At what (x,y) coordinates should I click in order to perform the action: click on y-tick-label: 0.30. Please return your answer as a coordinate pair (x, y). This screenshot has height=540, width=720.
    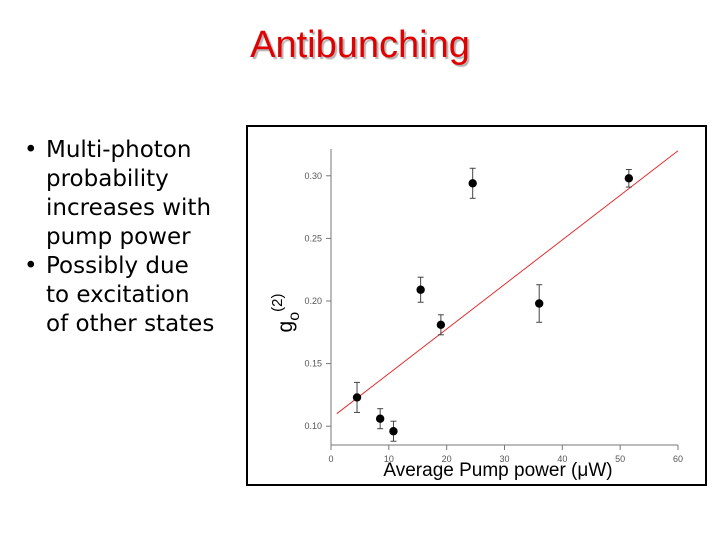
    Looking at the image, I should click on (313, 176).